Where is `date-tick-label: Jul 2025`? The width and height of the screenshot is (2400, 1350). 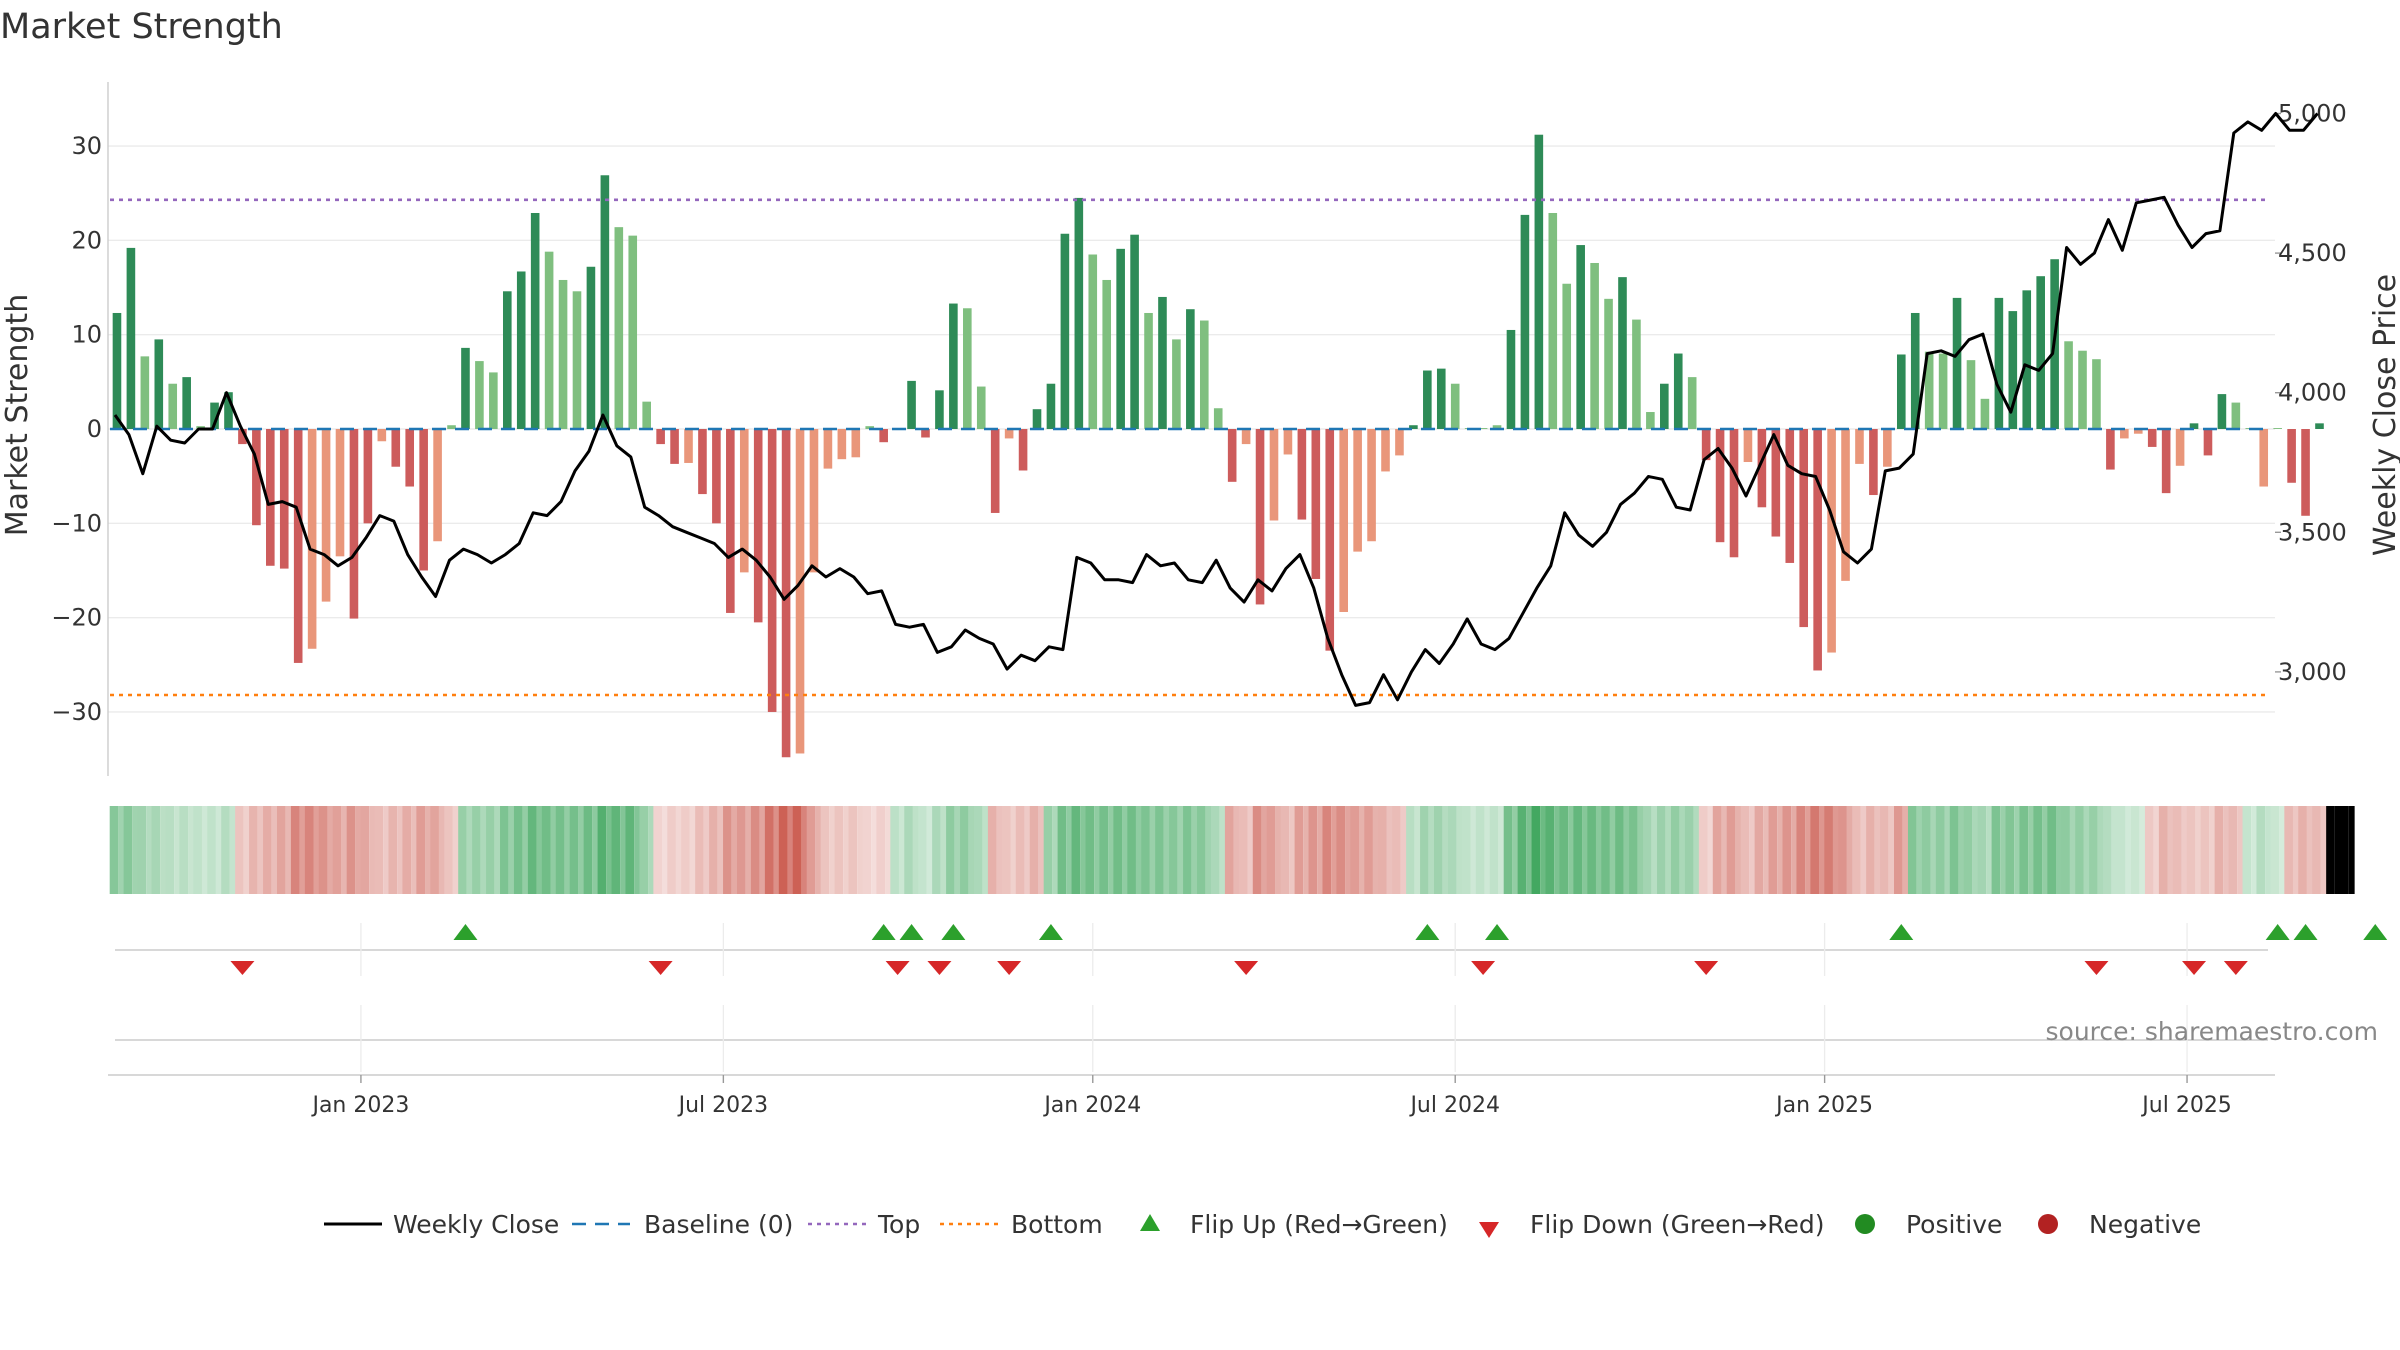
date-tick-label: Jul 2025 is located at coordinates (2186, 1105).